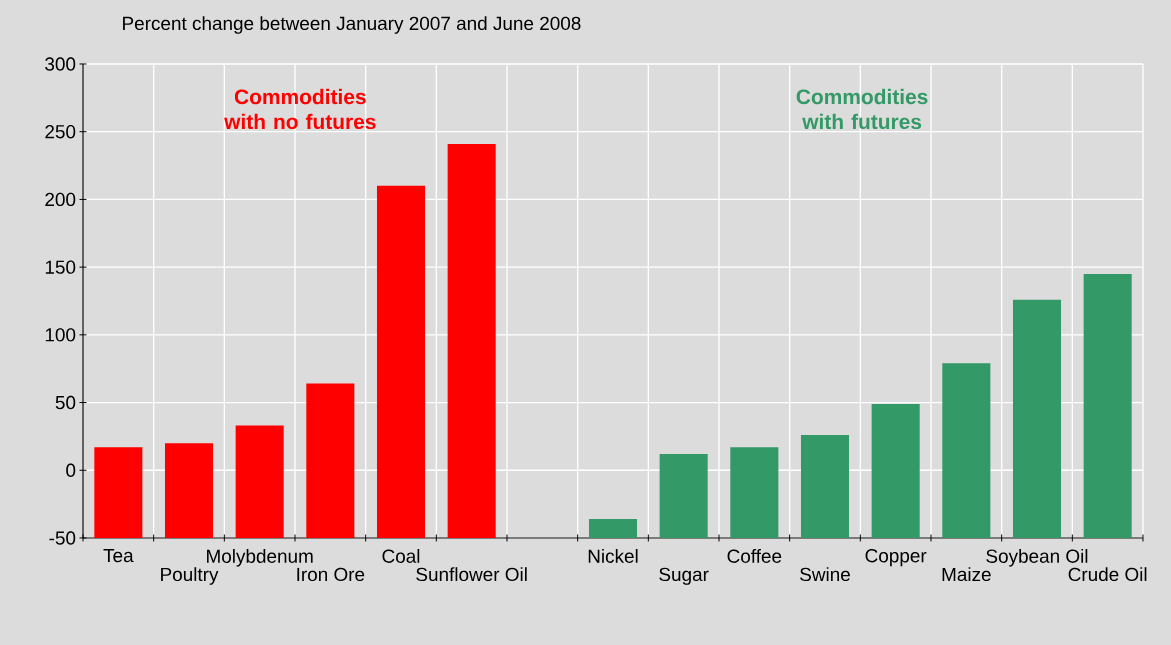 The height and width of the screenshot is (645, 1171). I want to click on chart-title: Percent change between January 2007 and June 2008, so click(352, 25).